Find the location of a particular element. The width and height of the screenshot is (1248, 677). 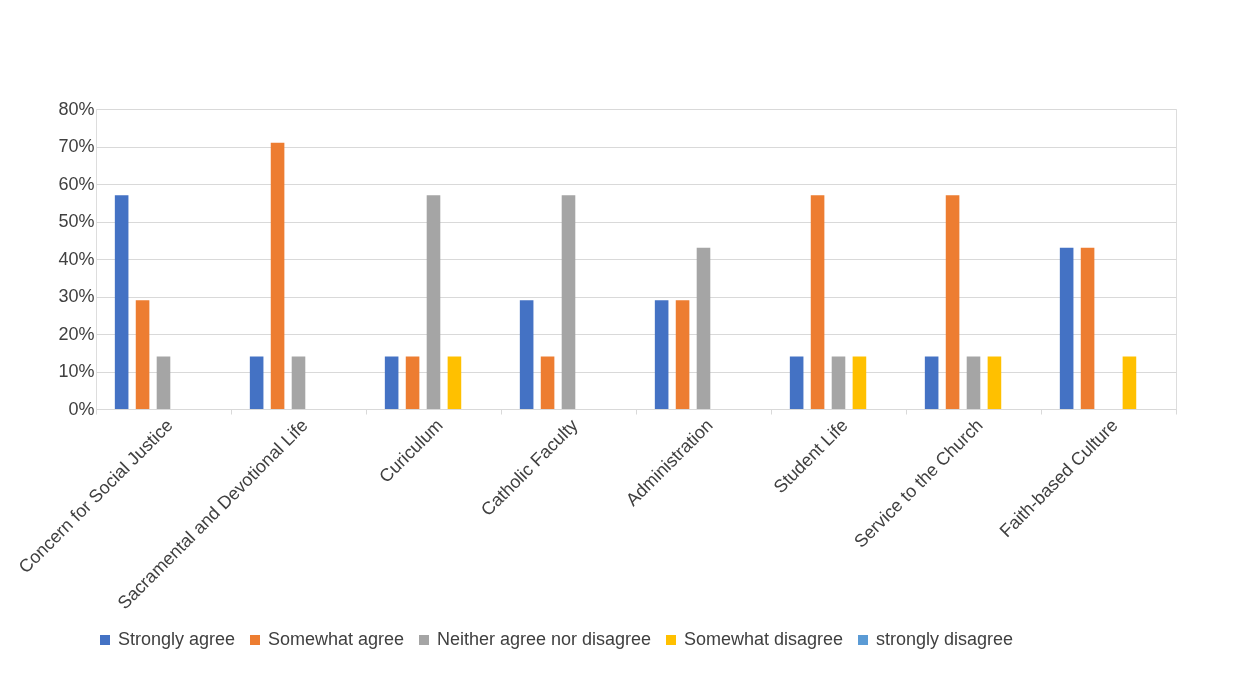

legend-label: Strongly agree is located at coordinates (177, 639).